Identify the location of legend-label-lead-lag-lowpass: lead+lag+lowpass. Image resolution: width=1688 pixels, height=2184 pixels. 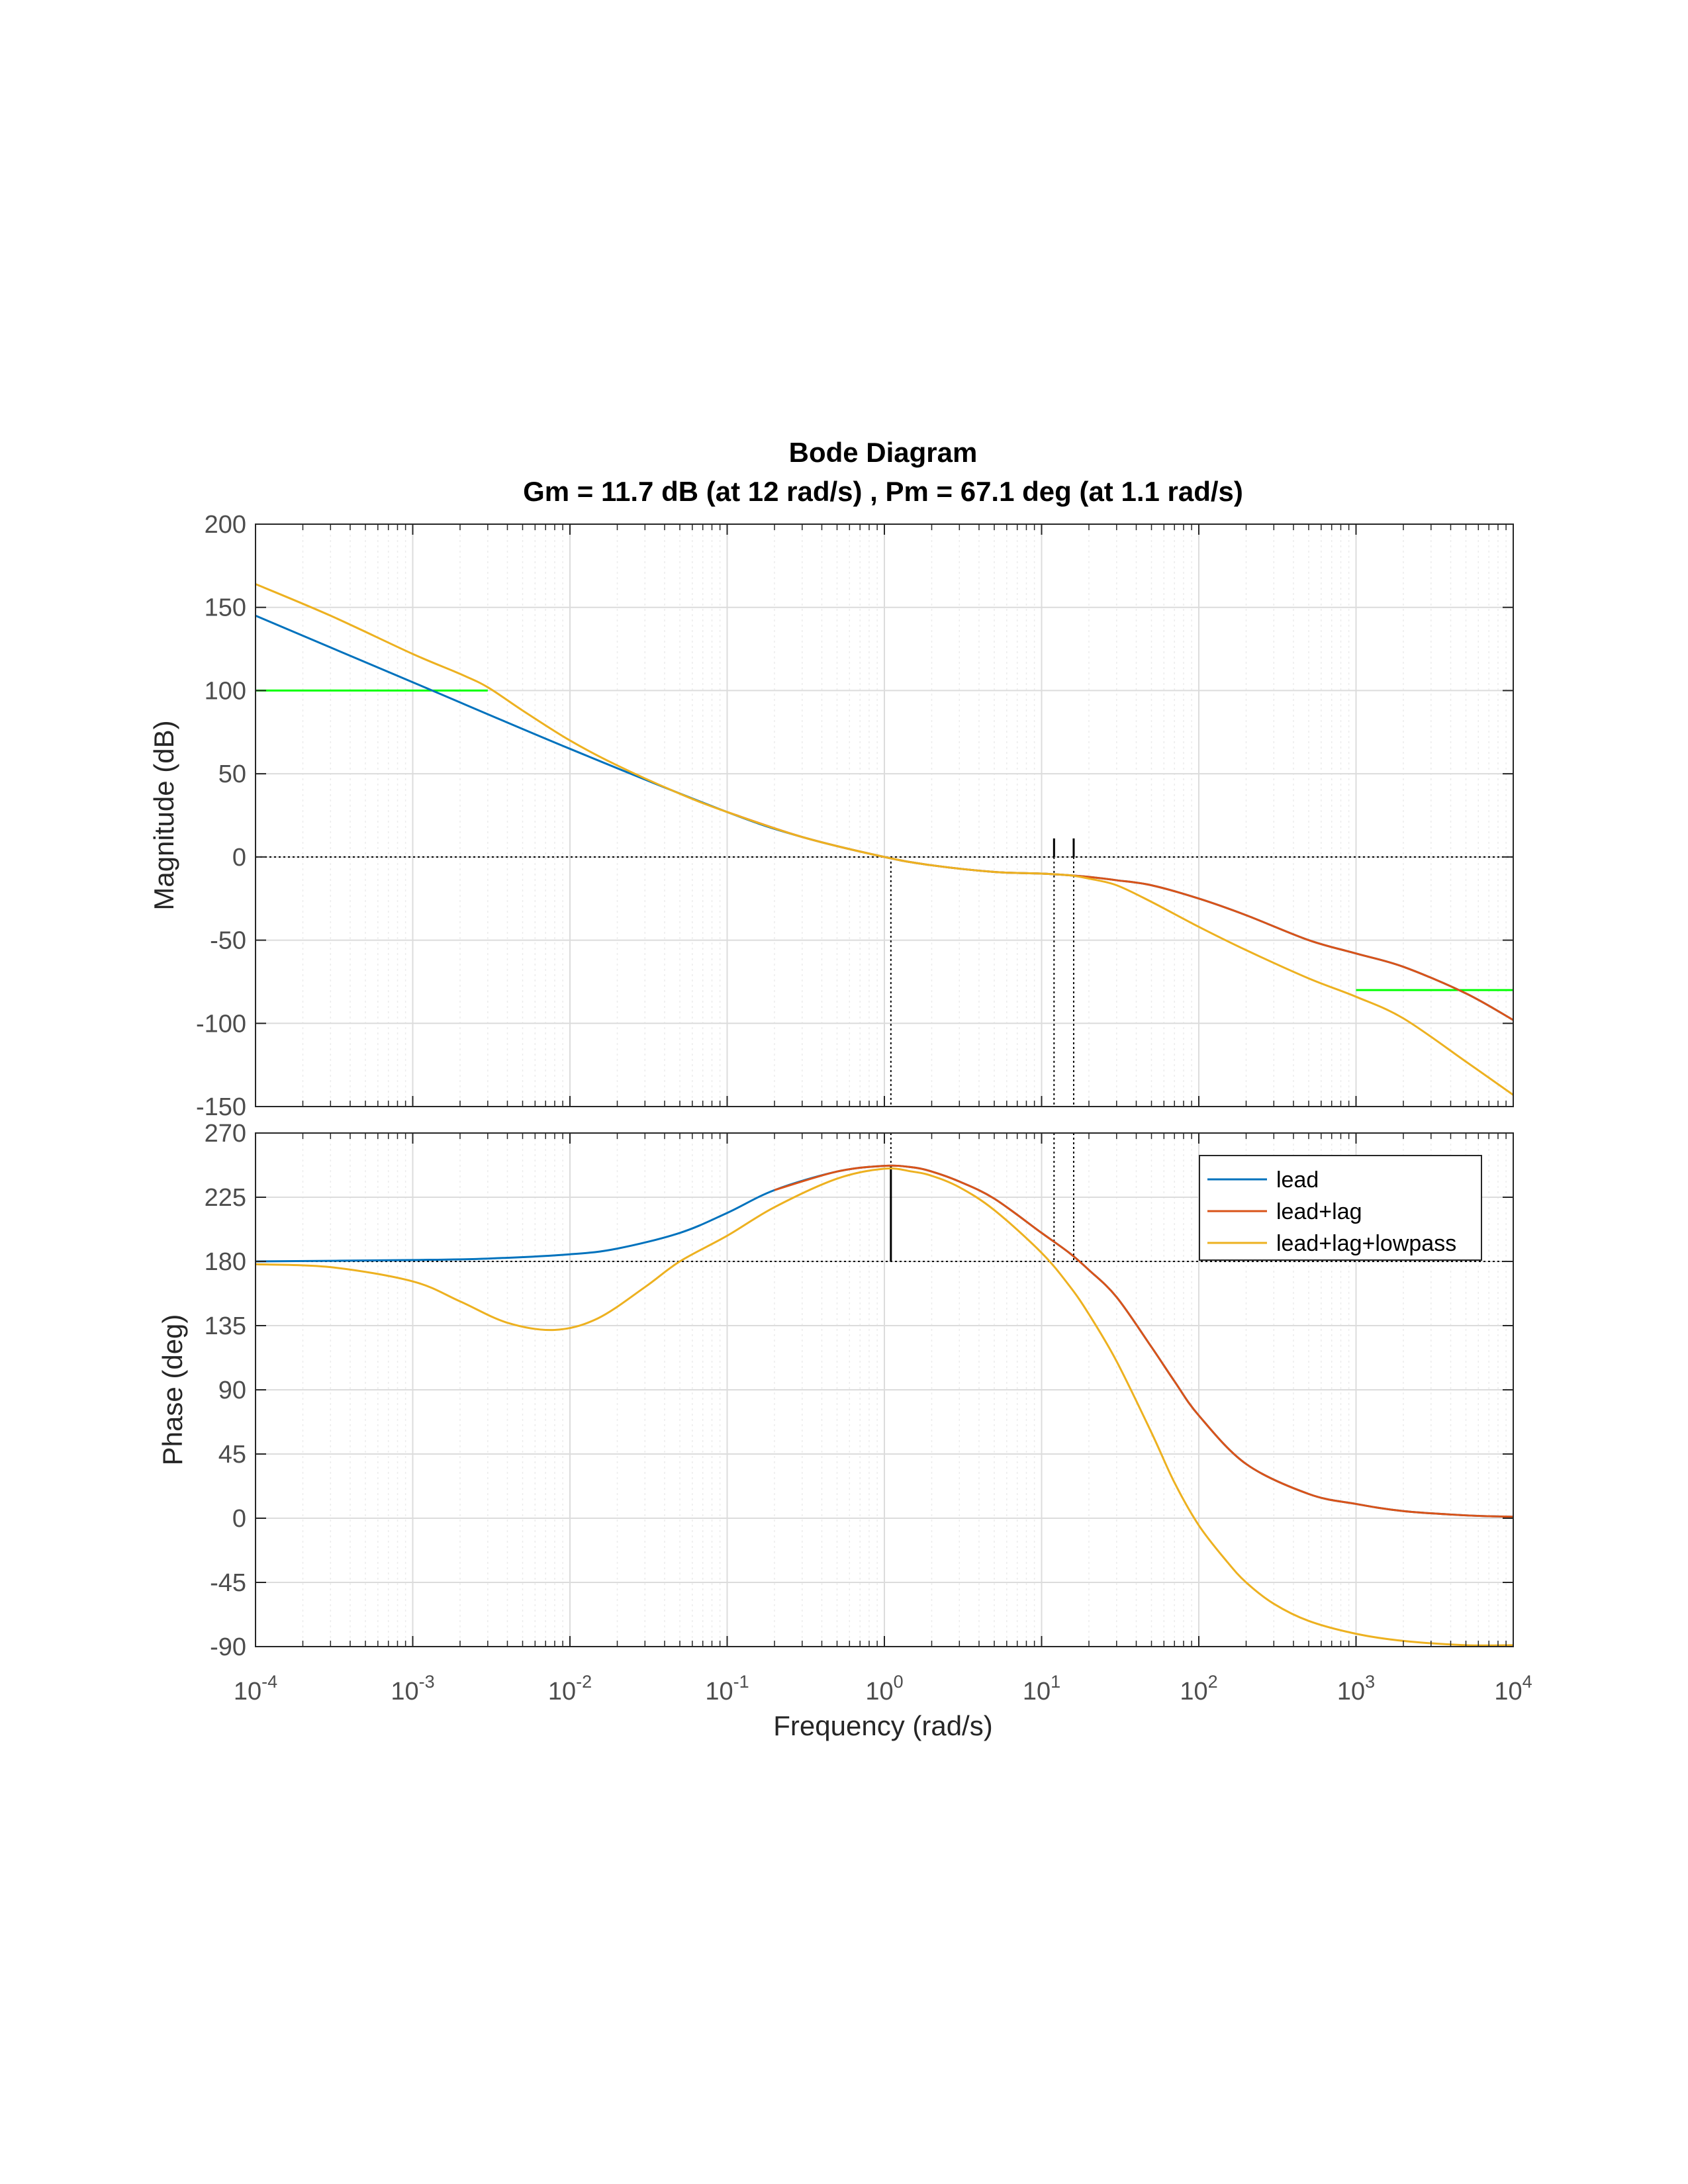
(1366, 1243).